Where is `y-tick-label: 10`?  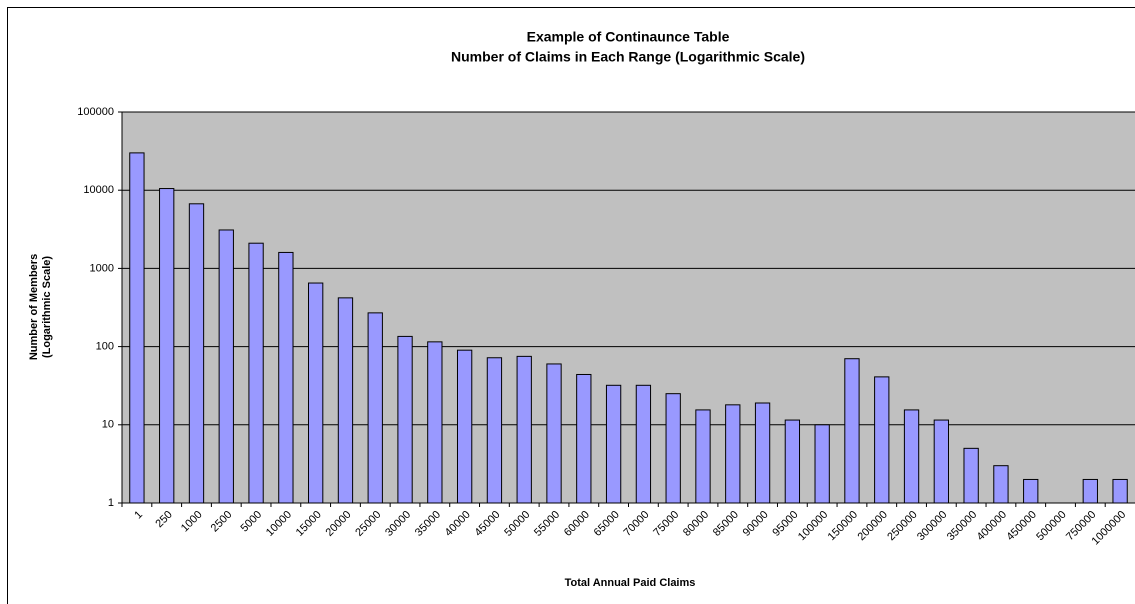
y-tick-label: 10 is located at coordinates (108, 425).